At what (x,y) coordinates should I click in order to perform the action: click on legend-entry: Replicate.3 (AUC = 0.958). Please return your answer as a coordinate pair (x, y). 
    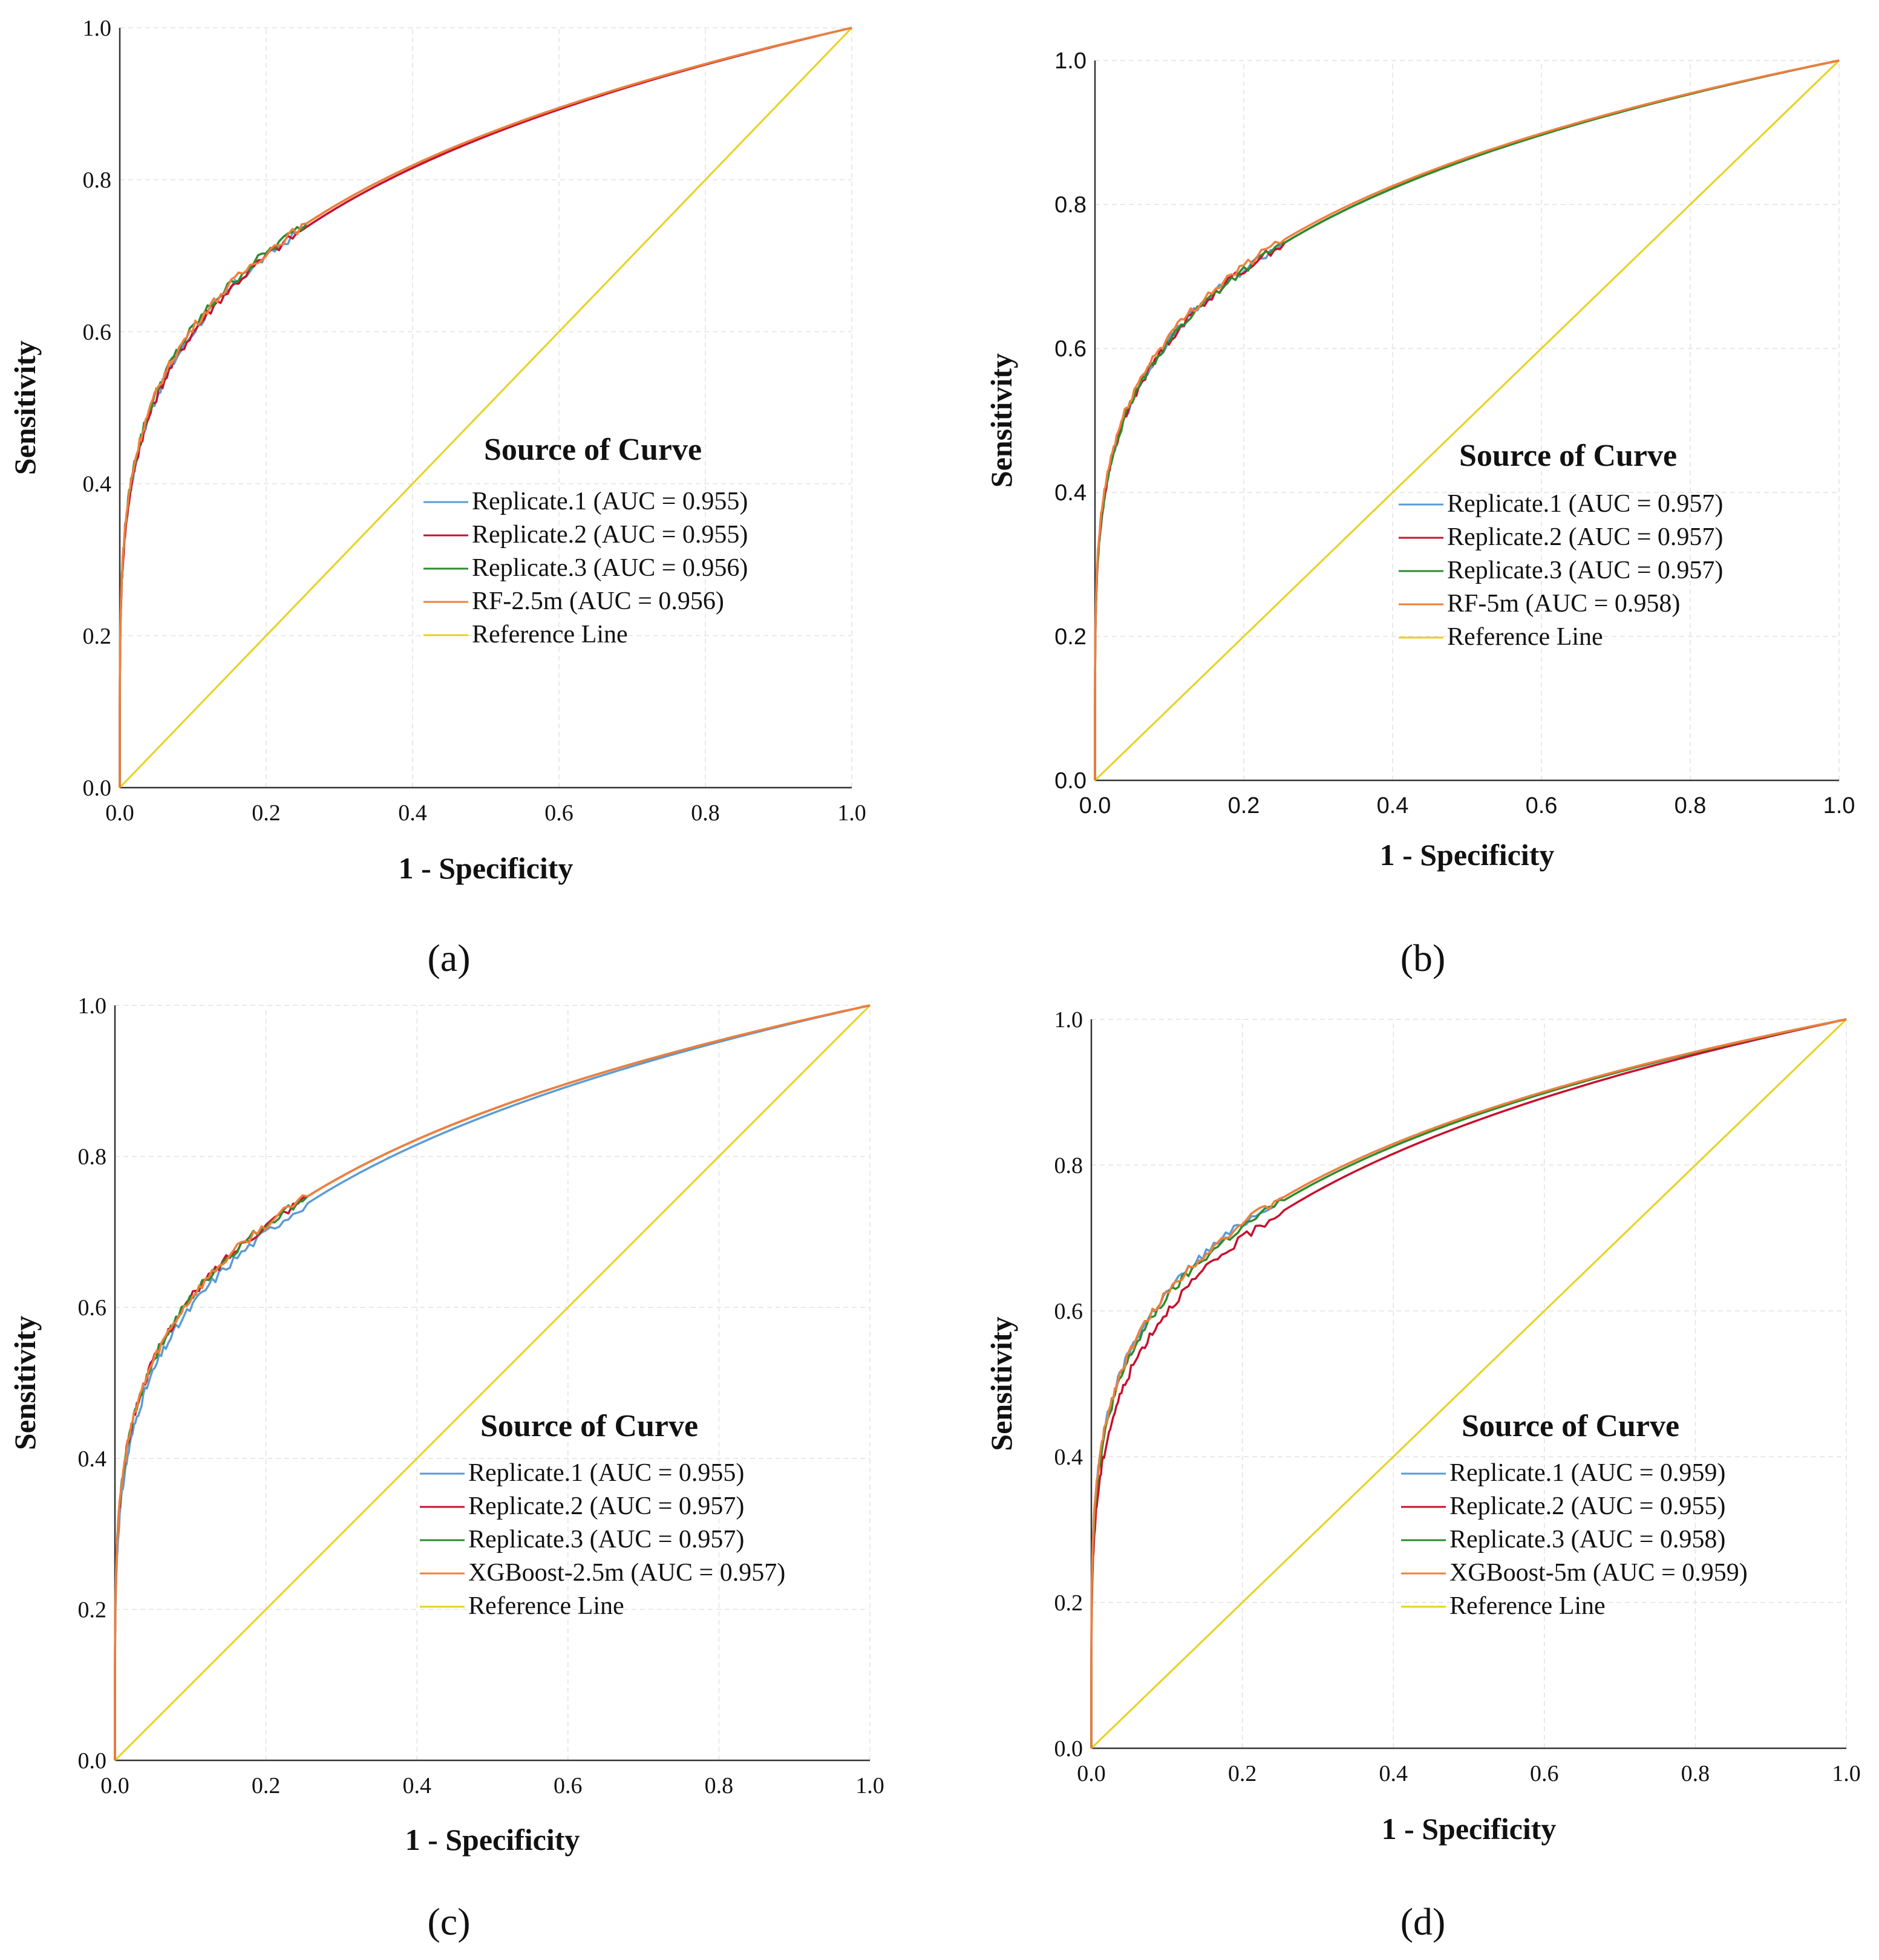
    Looking at the image, I should click on (1587, 1540).